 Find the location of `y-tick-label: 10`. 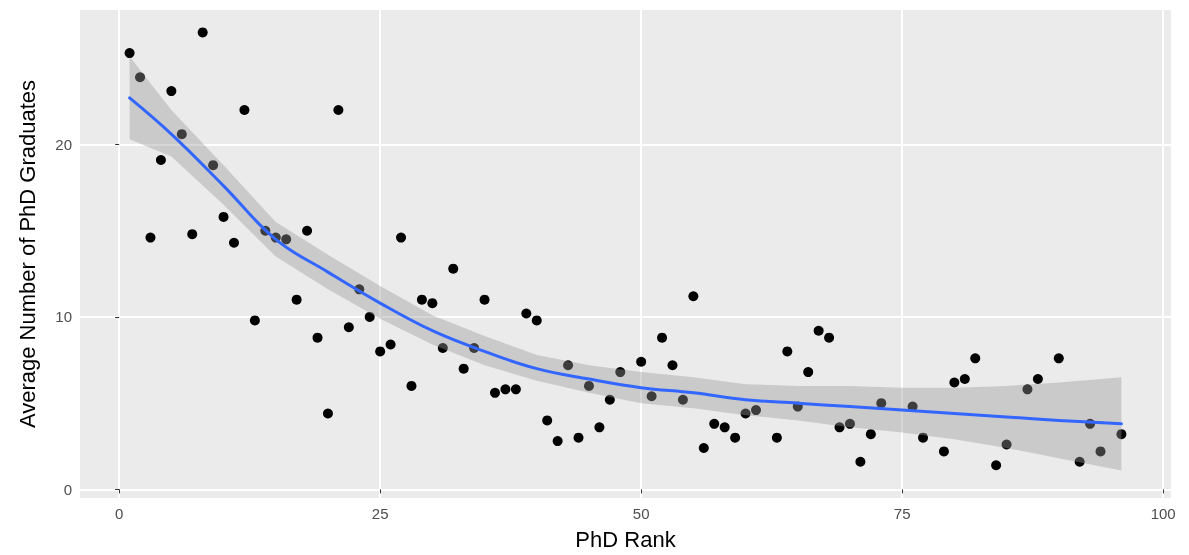

y-tick-label: 10 is located at coordinates (63, 317).